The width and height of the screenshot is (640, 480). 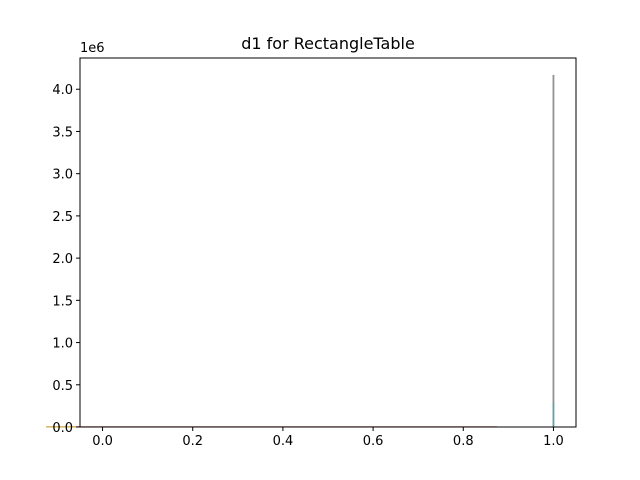 What do you see at coordinates (328, 43) in the screenshot?
I see `chart-title: d1 for RectangleTable` at bounding box center [328, 43].